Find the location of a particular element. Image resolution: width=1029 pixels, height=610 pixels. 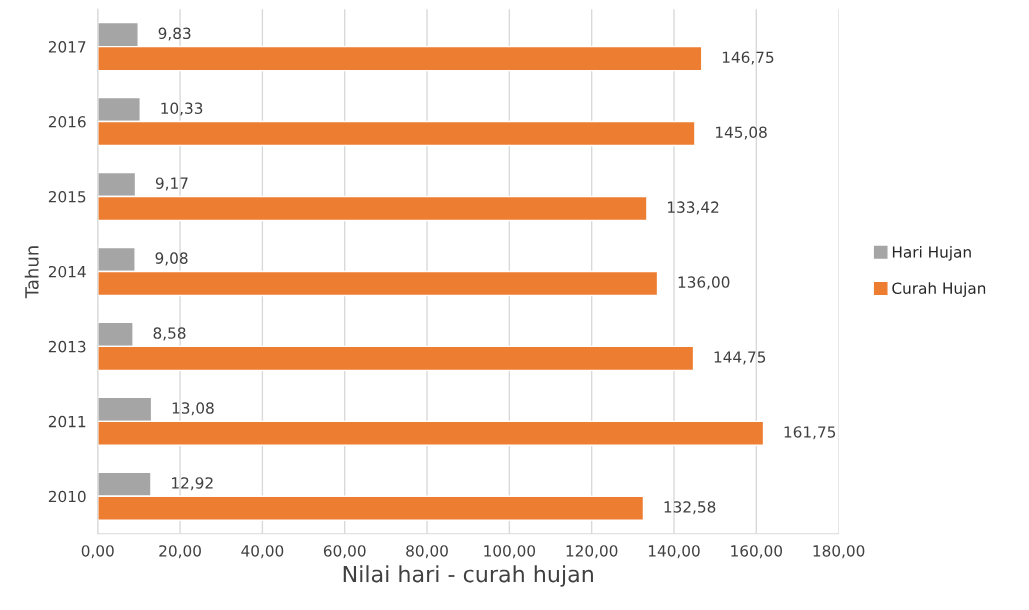

x-tick-label: 20,00 is located at coordinates (180, 552).